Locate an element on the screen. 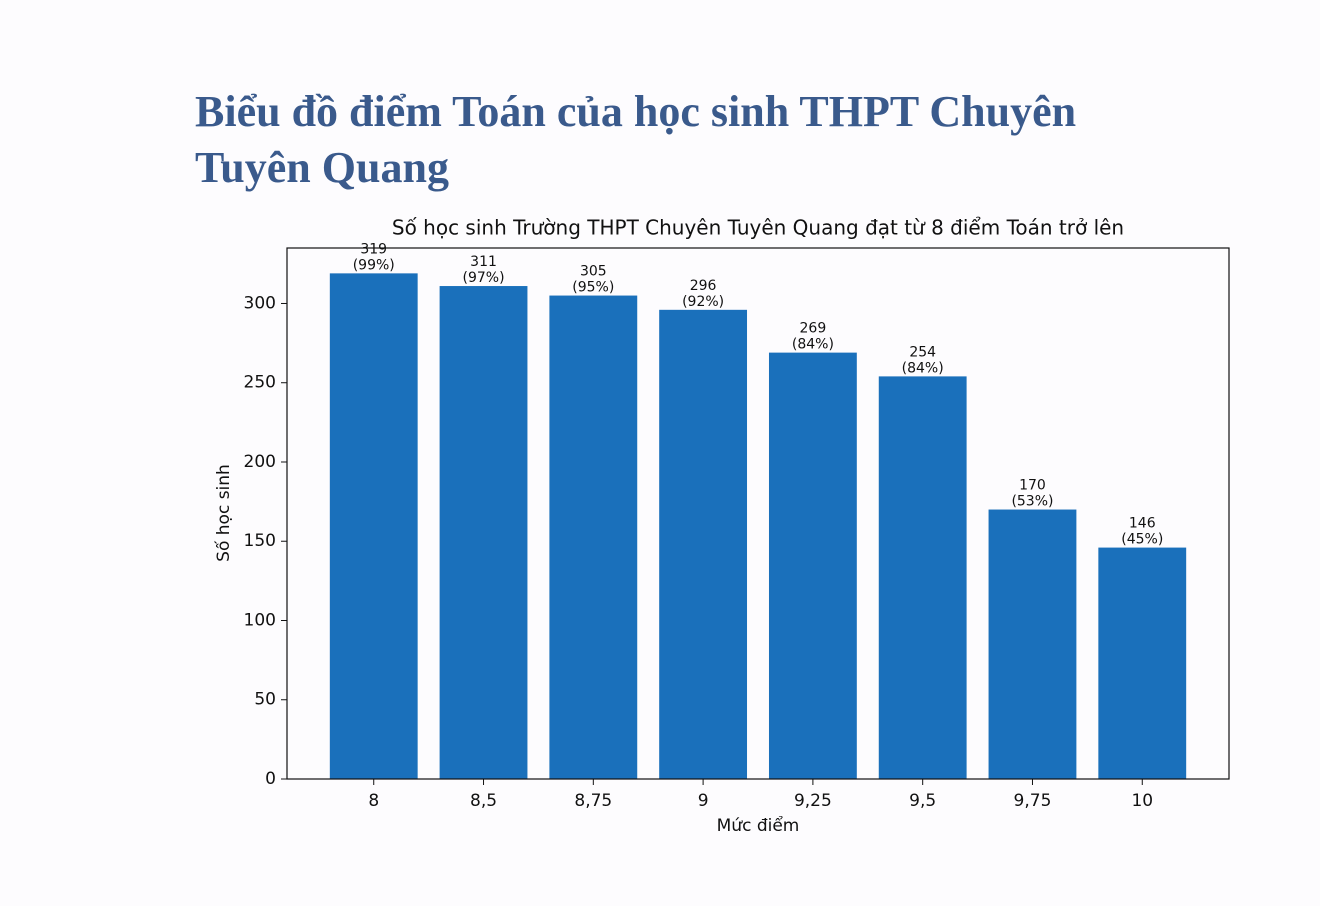  x-tick-label: 9,25 is located at coordinates (813, 801).